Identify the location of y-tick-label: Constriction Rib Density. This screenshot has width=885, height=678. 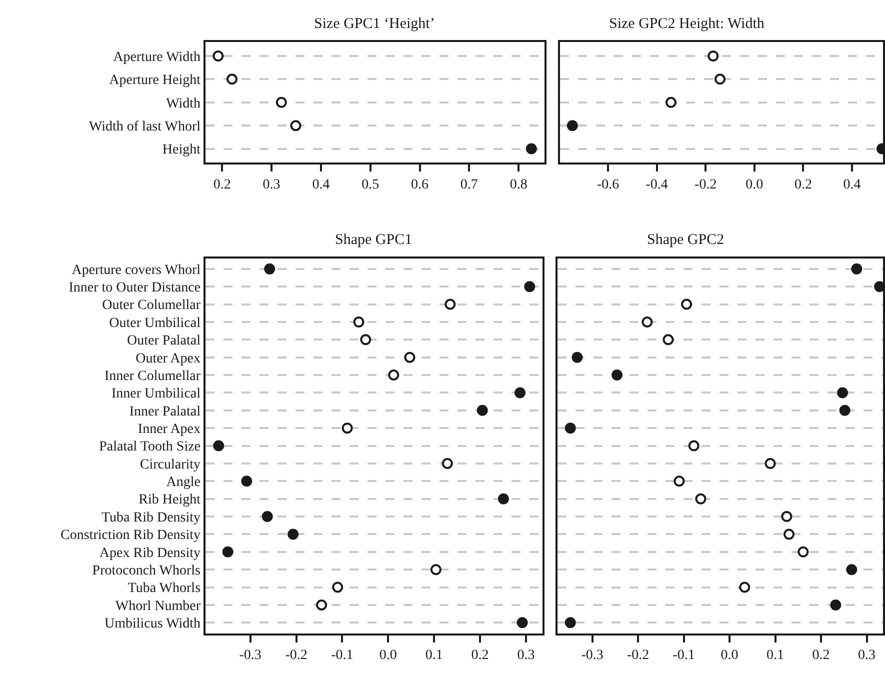
(130, 536).